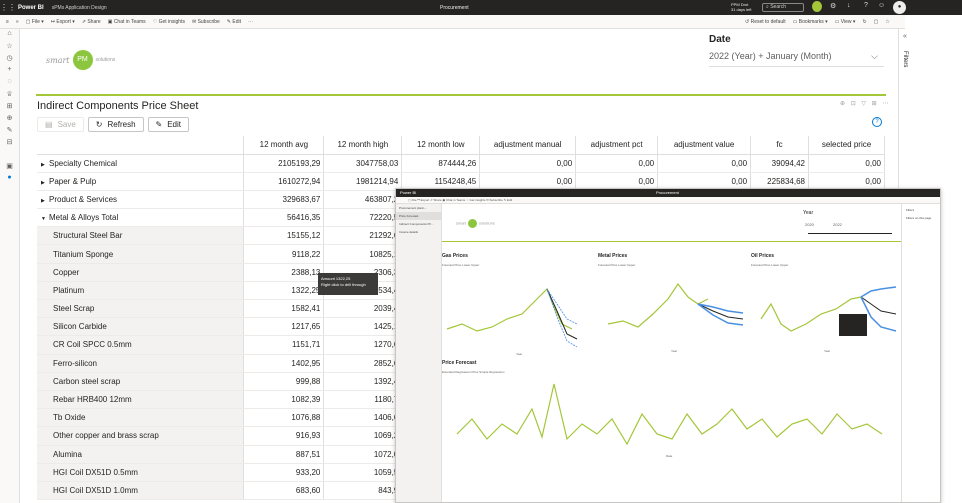 The height and width of the screenshot is (503, 962). What do you see at coordinates (126, 21) in the screenshot?
I see `chat-in-teams-button: ▣ Chat in Teams` at bounding box center [126, 21].